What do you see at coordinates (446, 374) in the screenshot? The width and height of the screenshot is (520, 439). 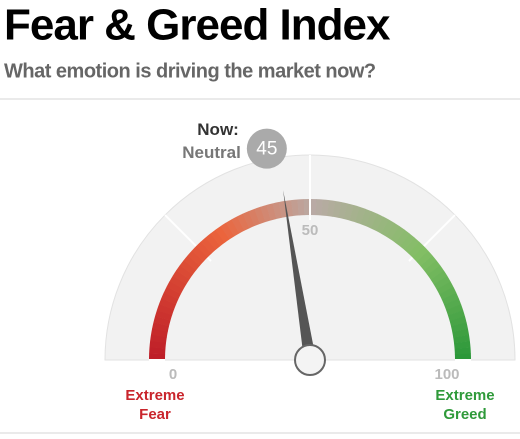 I see `tick-label: 100` at bounding box center [446, 374].